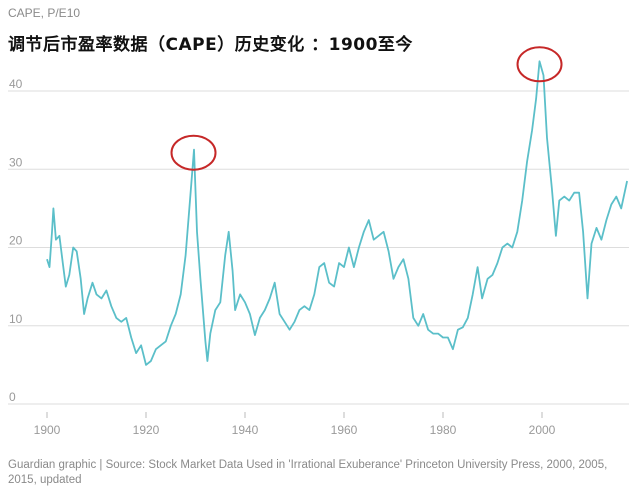  Describe the element at coordinates (443, 430) in the screenshot. I see `x-tick-label: 1980` at that location.